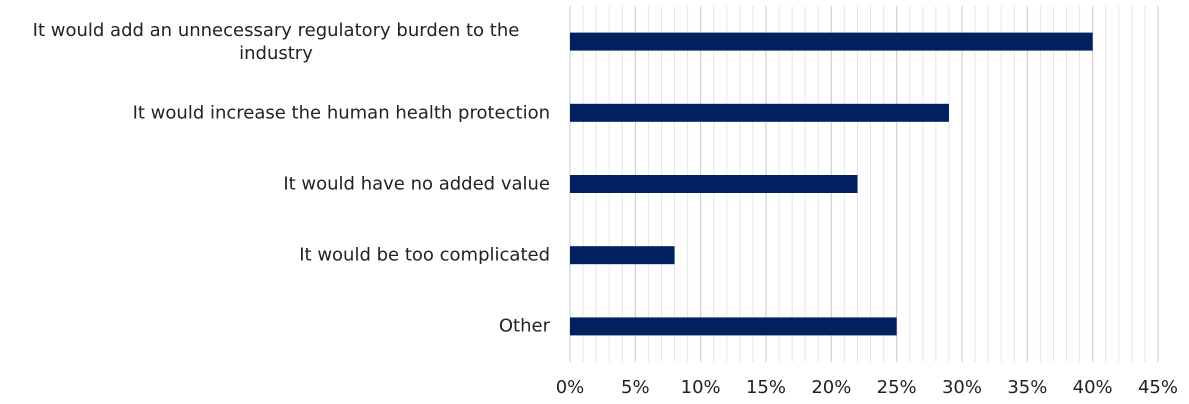 This screenshot has height=404, width=1189. Describe the element at coordinates (766, 387) in the screenshot. I see `x-tick-label: 15%` at that location.